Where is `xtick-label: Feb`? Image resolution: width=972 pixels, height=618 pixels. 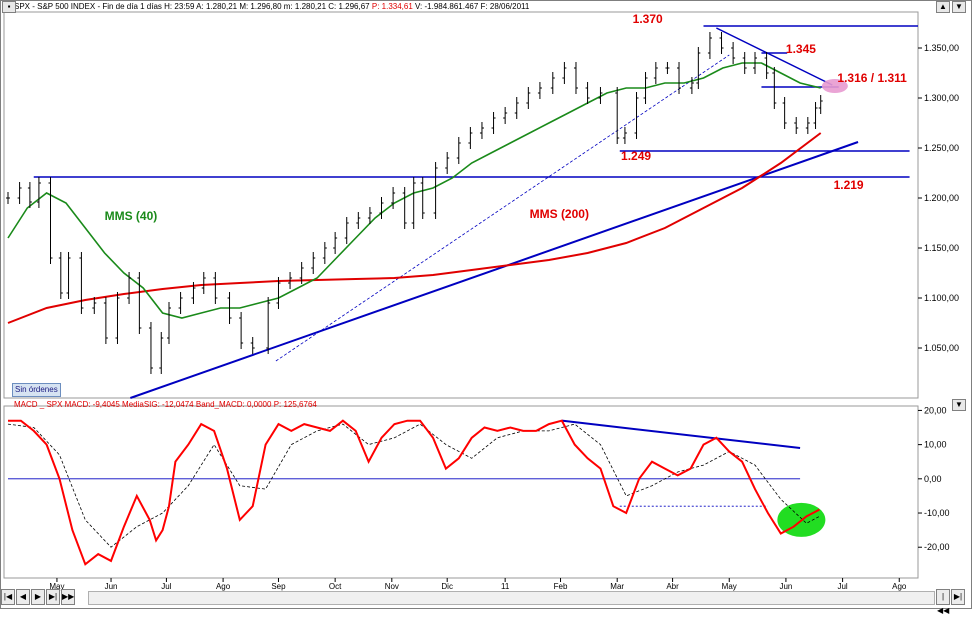
xtick-label: Feb is located at coordinates (561, 586).